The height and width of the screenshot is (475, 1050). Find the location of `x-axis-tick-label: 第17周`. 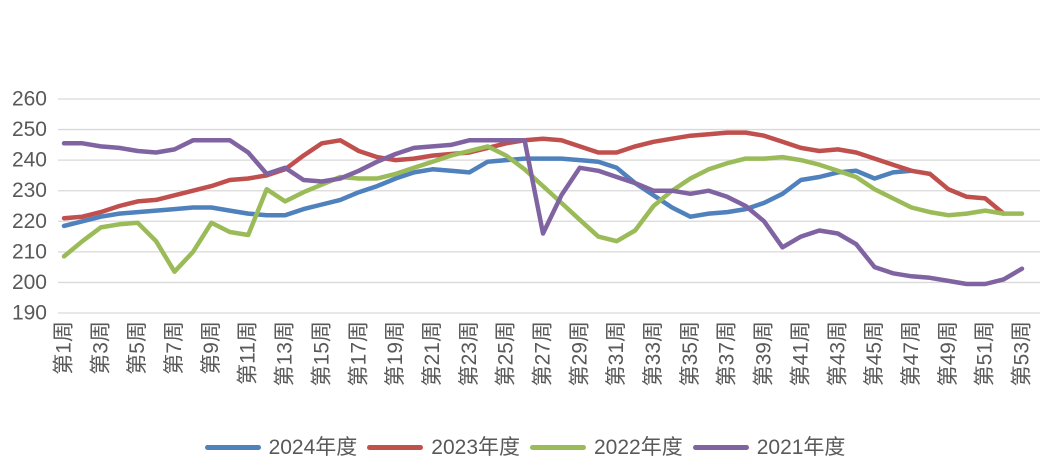

x-axis-tick-label: 第17周 is located at coordinates (358, 353).